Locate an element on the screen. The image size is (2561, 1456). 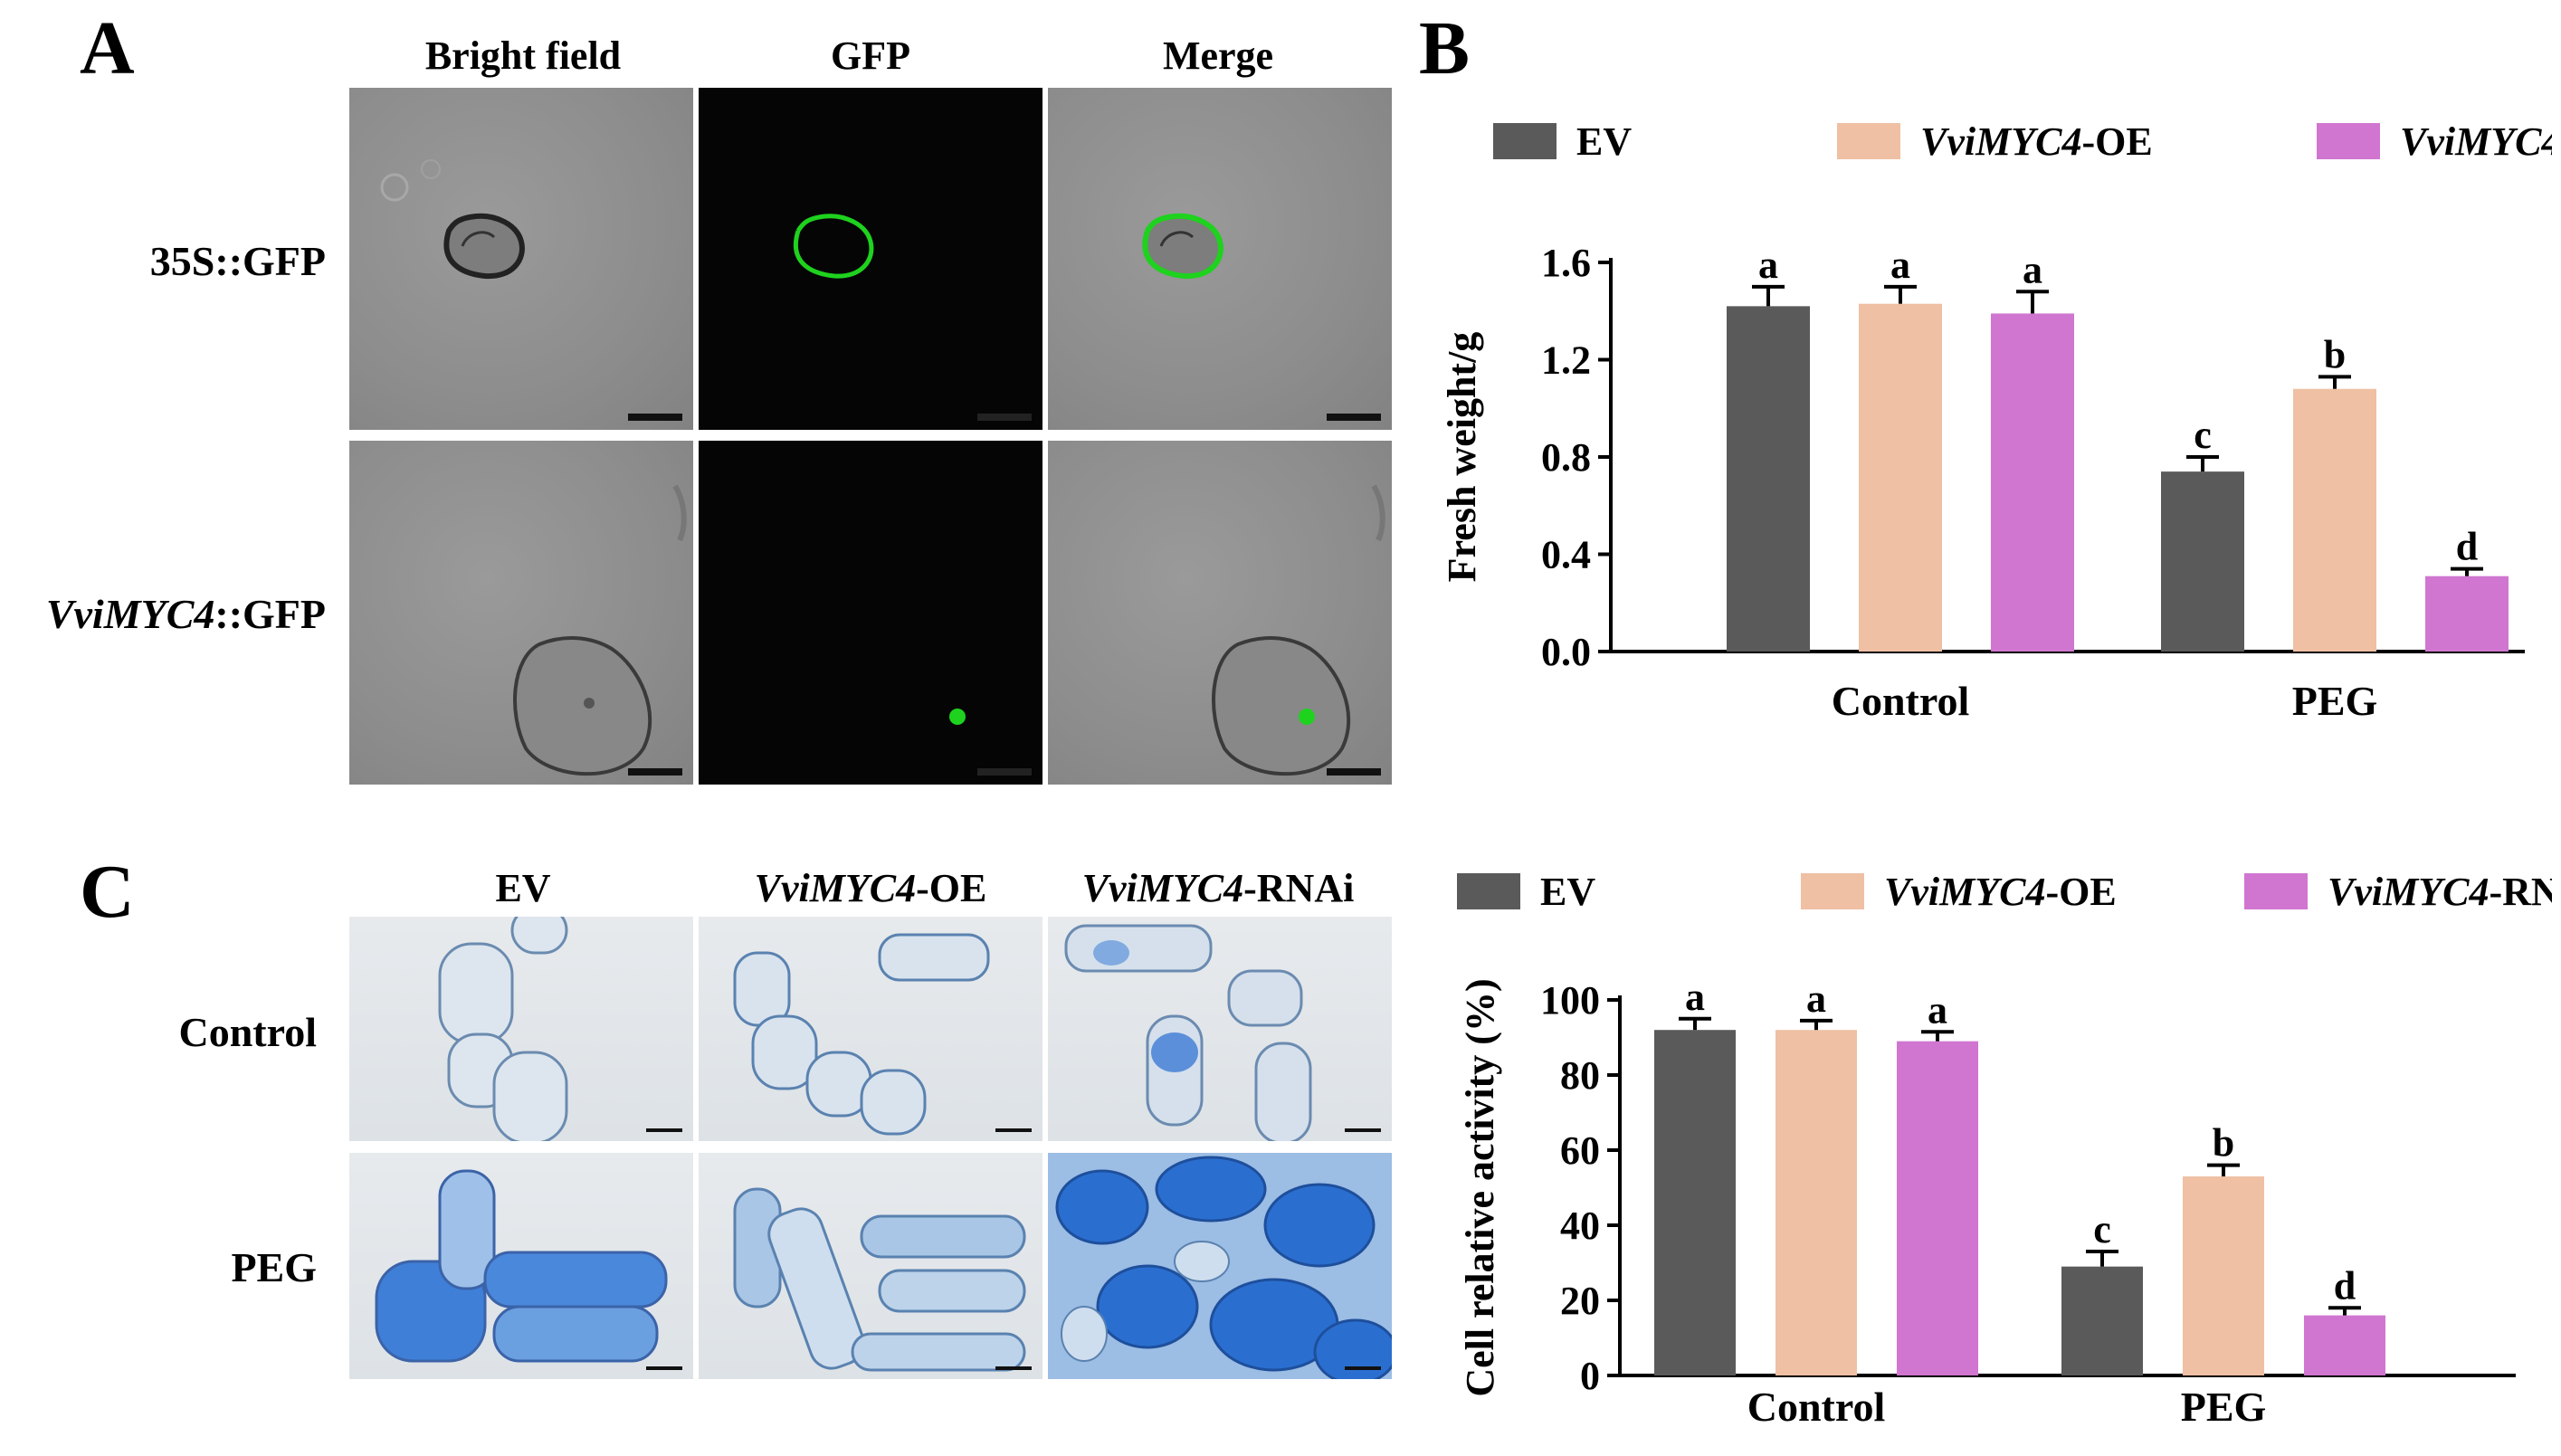
y-tick-label: 60 is located at coordinates (1580, 1151).